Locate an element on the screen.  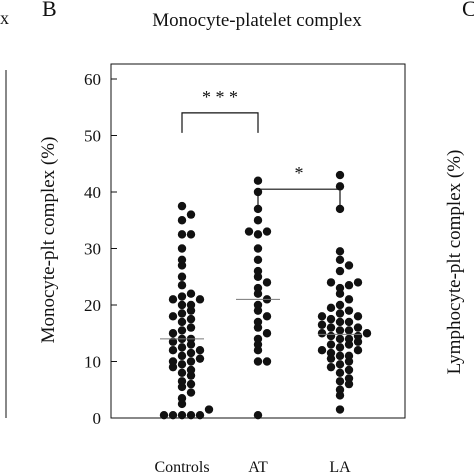
y-tick-label-30: 30 is located at coordinates (92, 249).